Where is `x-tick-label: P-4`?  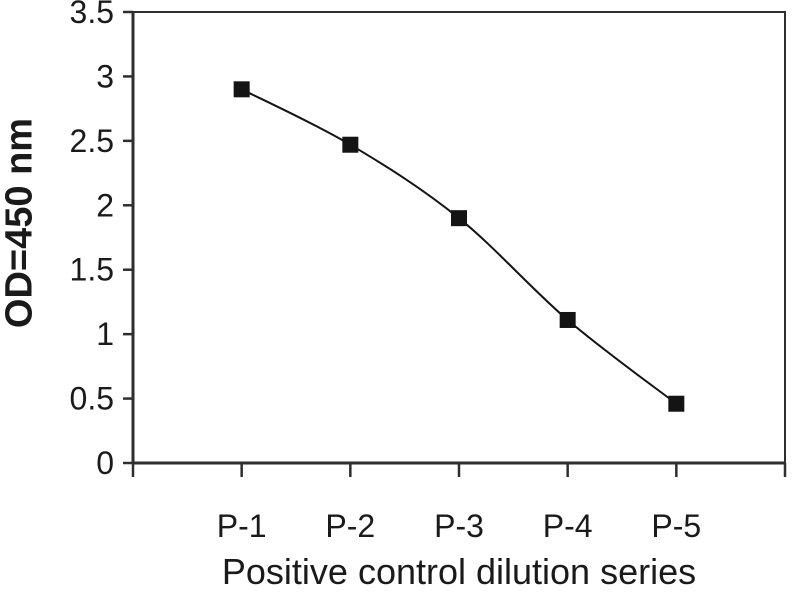 x-tick-label: P-4 is located at coordinates (568, 526).